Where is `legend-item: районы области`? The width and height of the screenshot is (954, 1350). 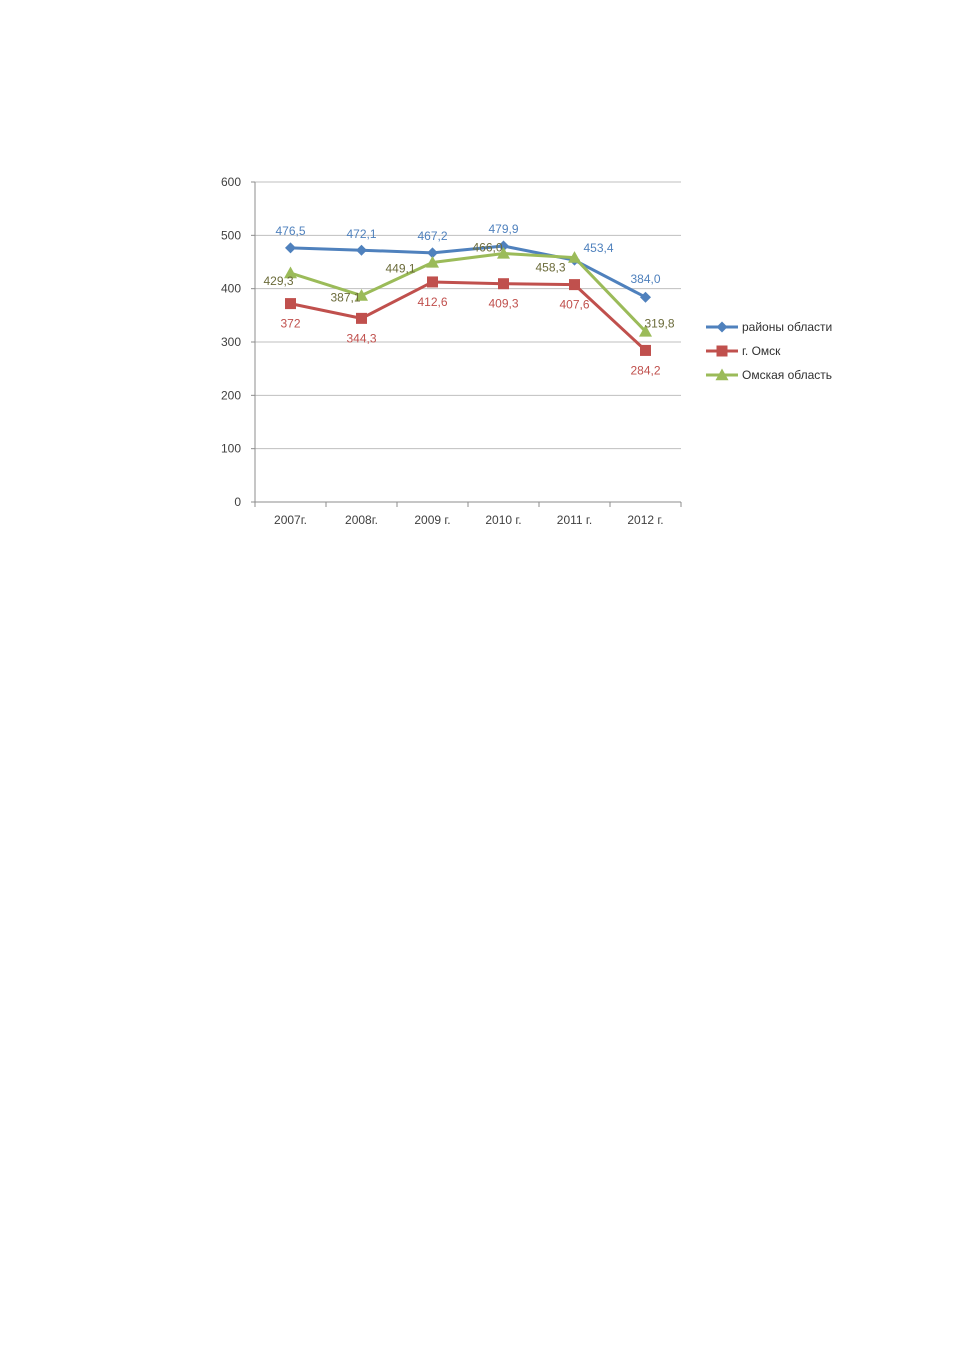
legend-item: районы области is located at coordinates (769, 327).